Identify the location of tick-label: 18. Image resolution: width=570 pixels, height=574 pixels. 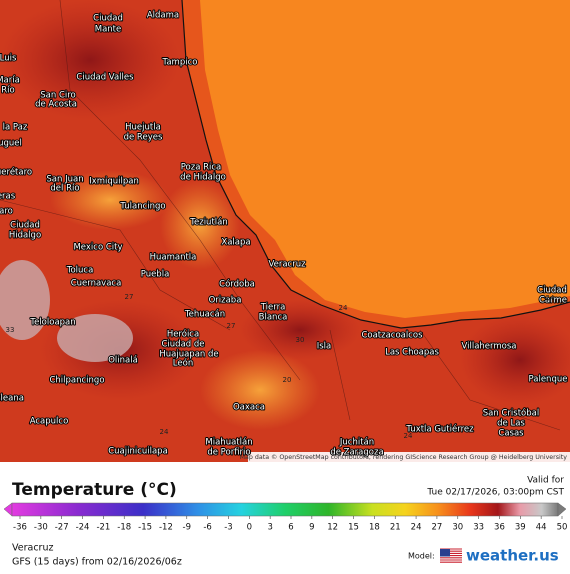
(374, 528).